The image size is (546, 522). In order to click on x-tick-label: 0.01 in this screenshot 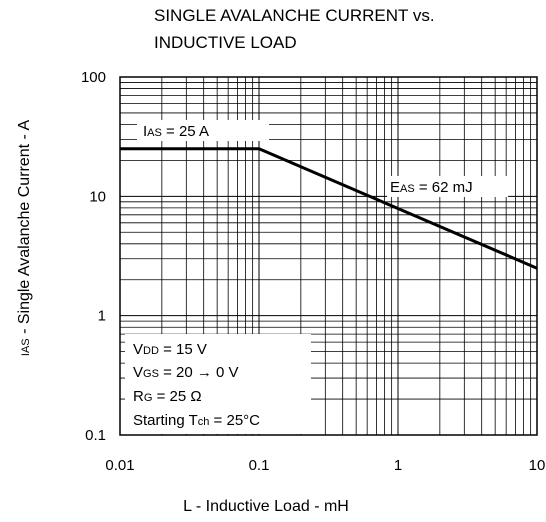, I will do `click(119, 465)`.